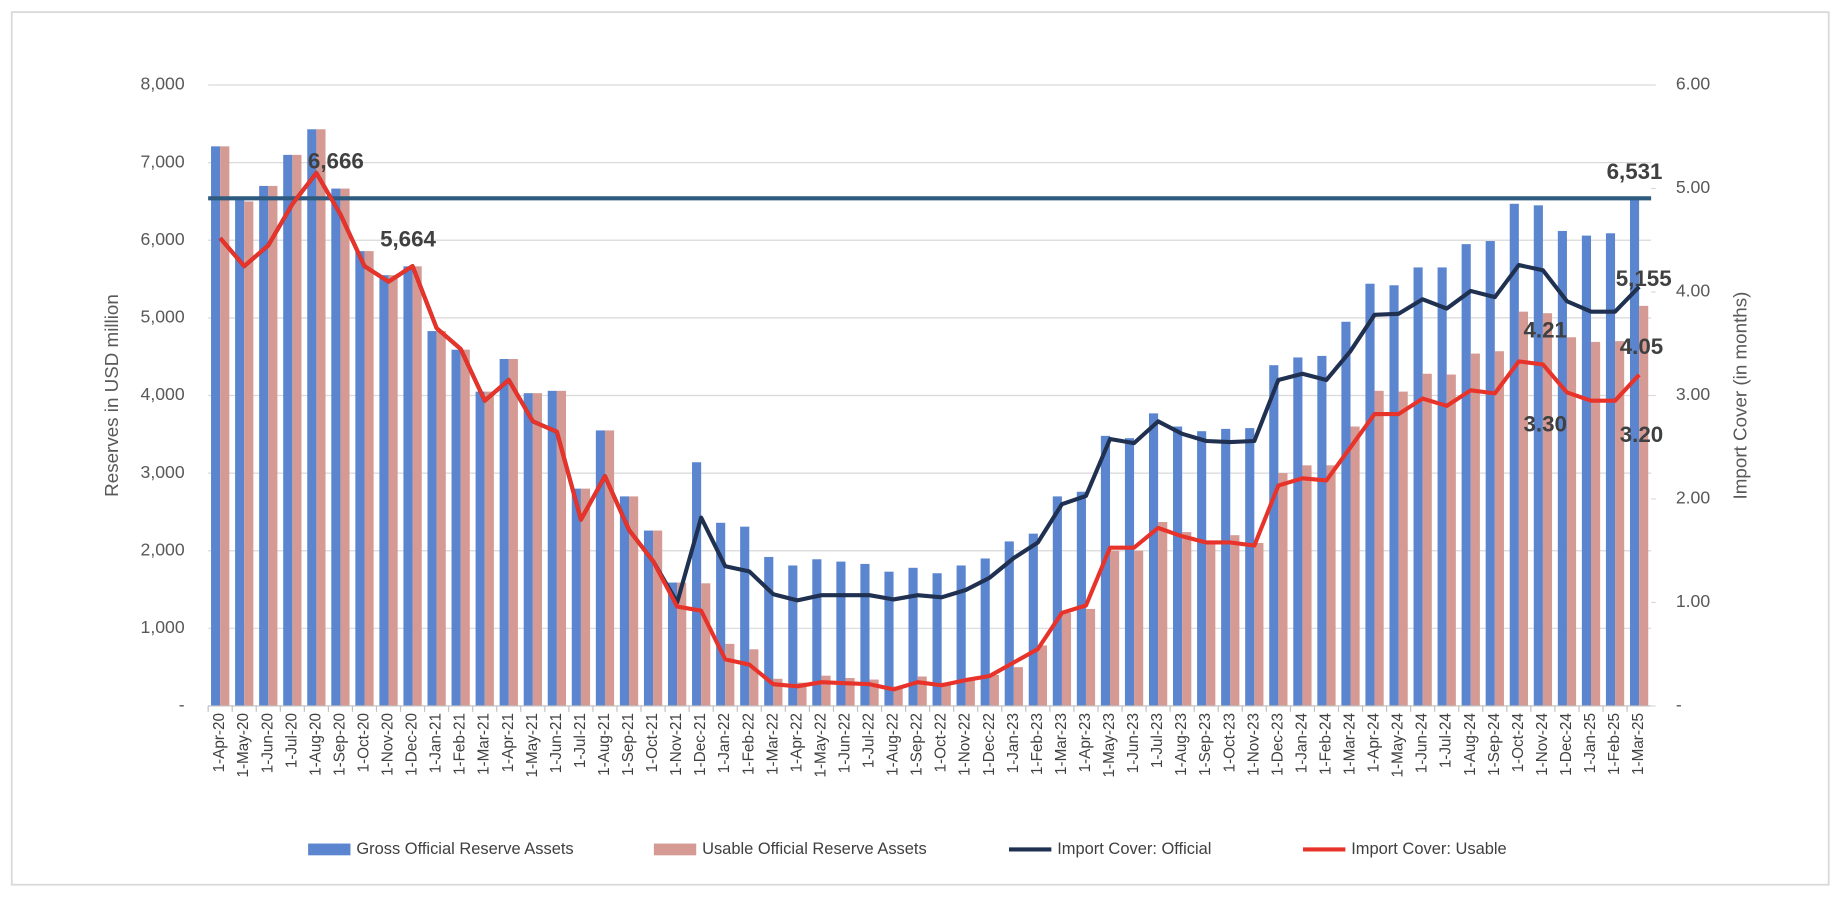 The image size is (1844, 898). Describe the element at coordinates (989, 744) in the screenshot. I see `x-tick-label: 1-Dec-22` at that location.